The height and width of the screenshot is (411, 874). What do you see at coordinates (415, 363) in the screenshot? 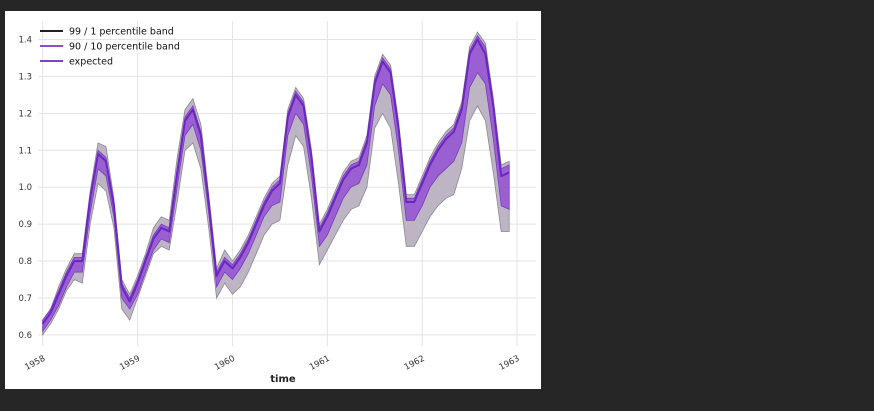
I see `x-tick-label: 1962` at bounding box center [415, 363].